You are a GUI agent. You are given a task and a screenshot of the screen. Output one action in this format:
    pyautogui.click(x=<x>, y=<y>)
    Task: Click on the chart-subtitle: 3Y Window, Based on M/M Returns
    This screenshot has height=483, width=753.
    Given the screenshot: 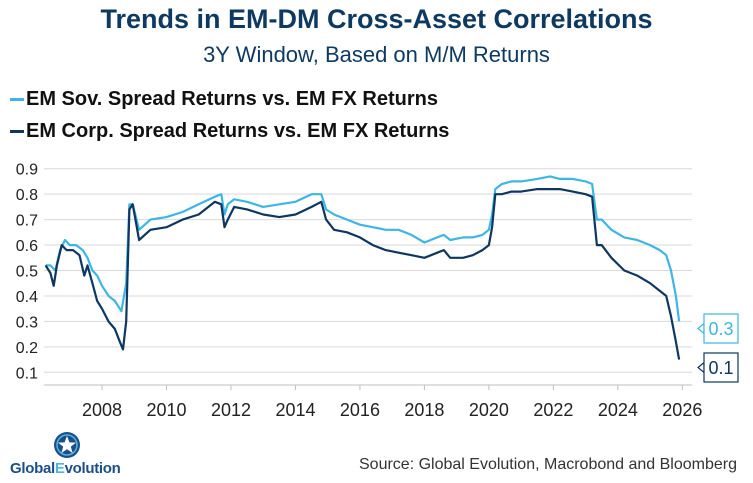 What is the action you would take?
    pyautogui.click(x=376, y=54)
    